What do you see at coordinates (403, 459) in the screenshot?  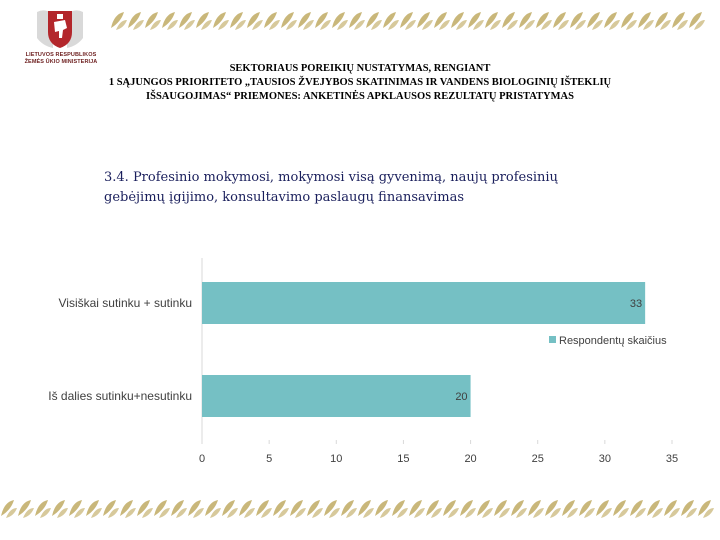 I see `x-tick-label: 15` at bounding box center [403, 459].